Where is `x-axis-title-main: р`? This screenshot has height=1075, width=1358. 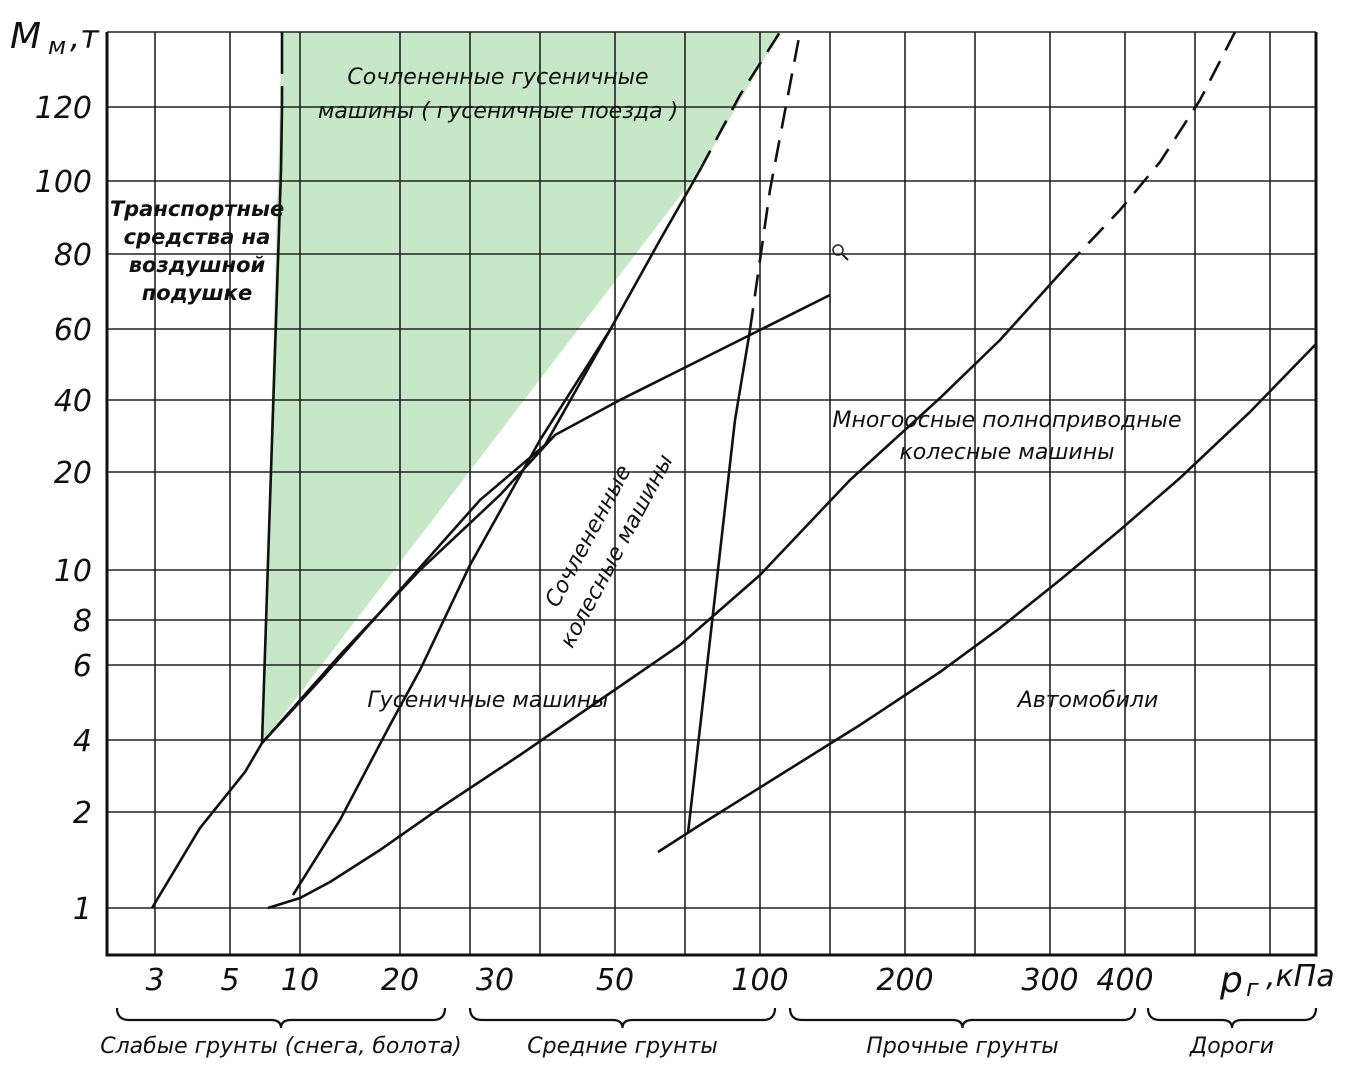 x-axis-title-main: р is located at coordinates (1231, 980).